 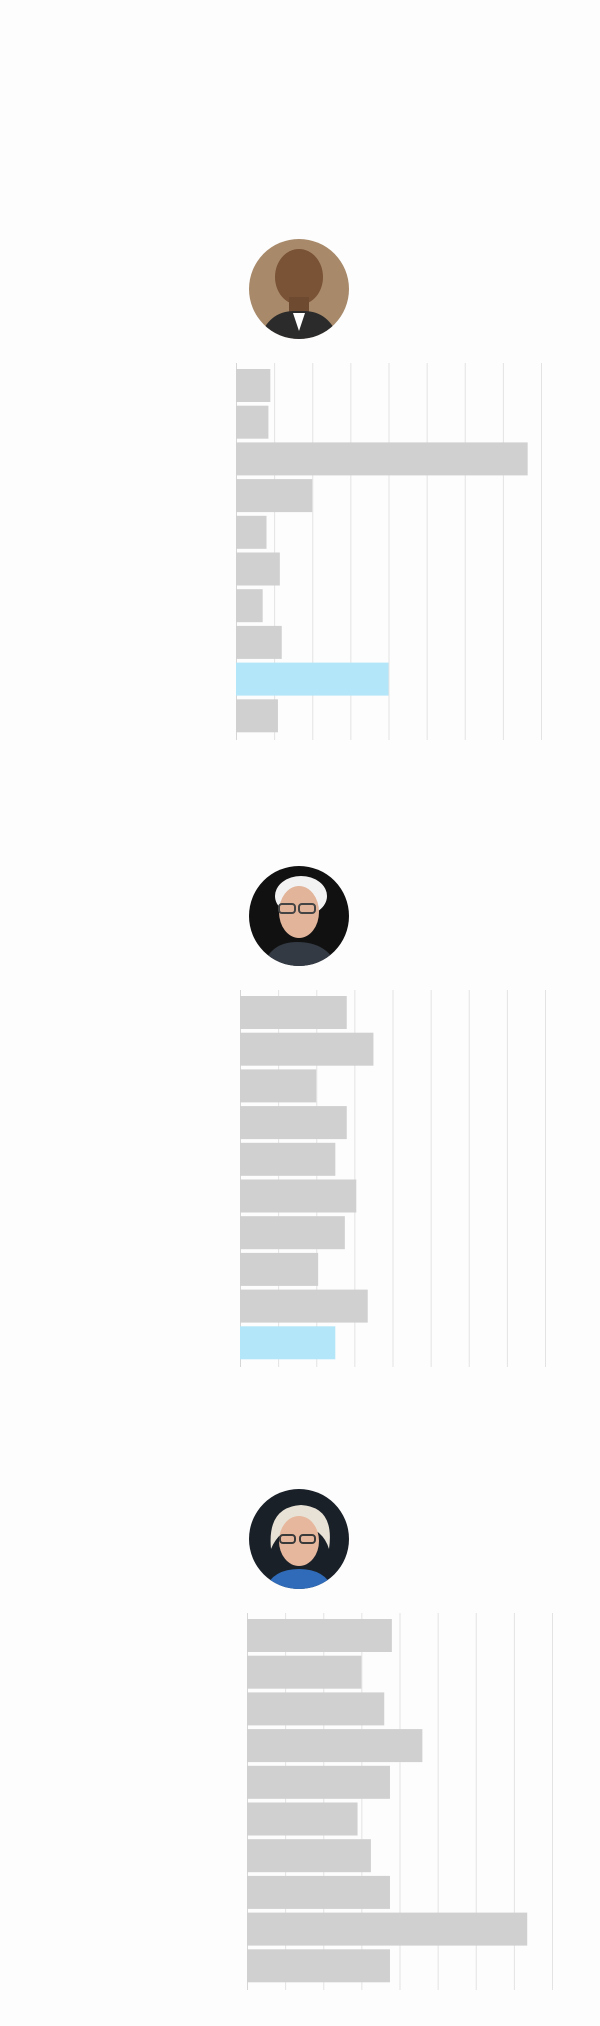 I want to click on candidate-portrait-woman-glasses-icon, so click(x=299, y=1539).